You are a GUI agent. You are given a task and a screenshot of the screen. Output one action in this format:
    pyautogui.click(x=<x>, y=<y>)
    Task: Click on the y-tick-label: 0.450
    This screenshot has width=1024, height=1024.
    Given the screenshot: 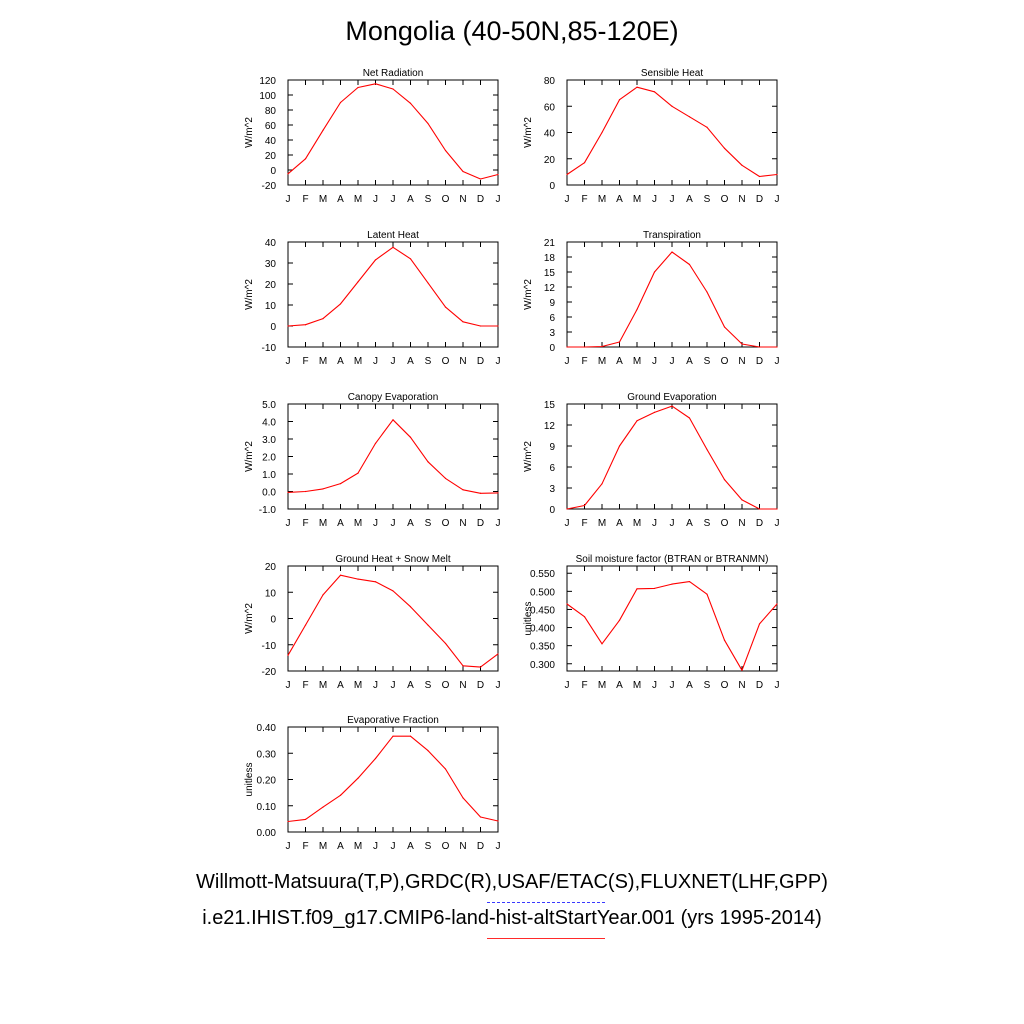 What is the action you would take?
    pyautogui.click(x=542, y=610)
    